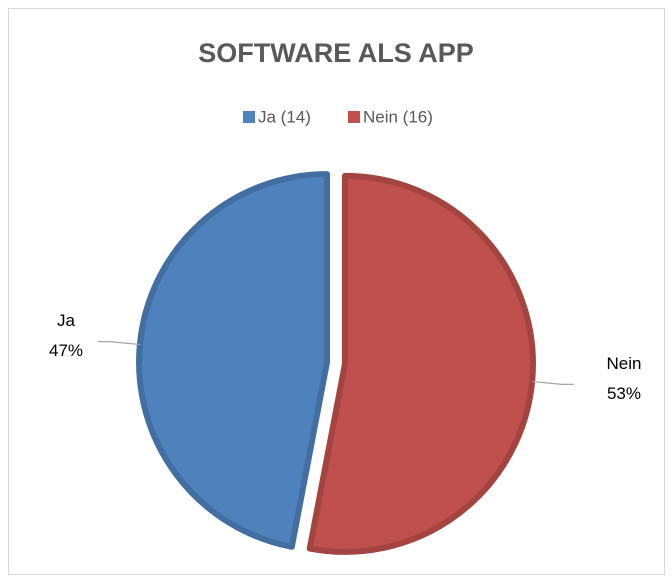 The width and height of the screenshot is (672, 588). Describe the element at coordinates (624, 393) in the screenshot. I see `data-label-value: 53%` at that location.